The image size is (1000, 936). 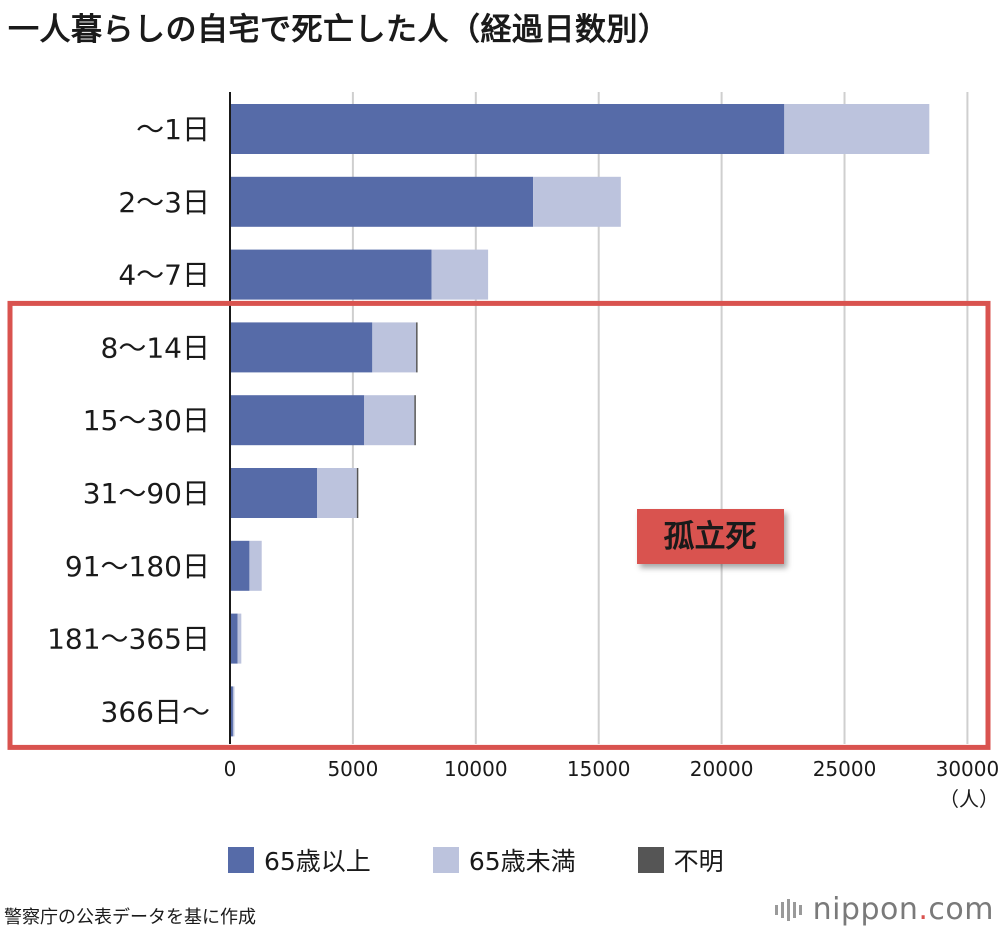 I want to click on legend-item: 65歳以上, so click(x=299, y=860).